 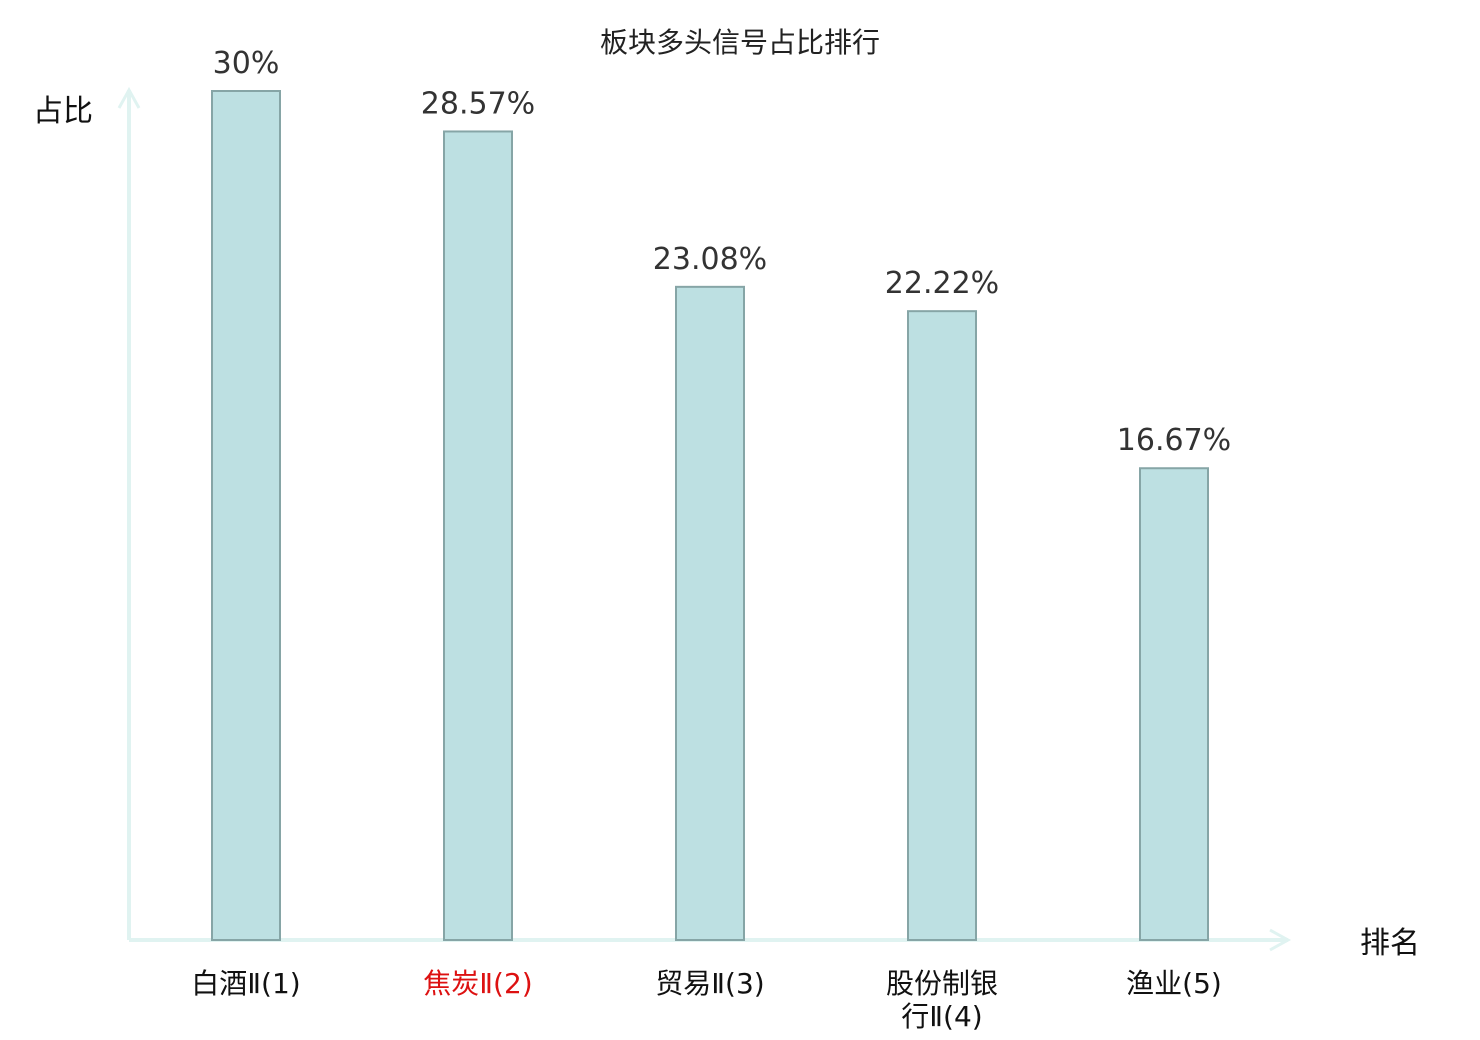 I want to click on chart-title: 板块多头信号占比排行, so click(x=740, y=42).